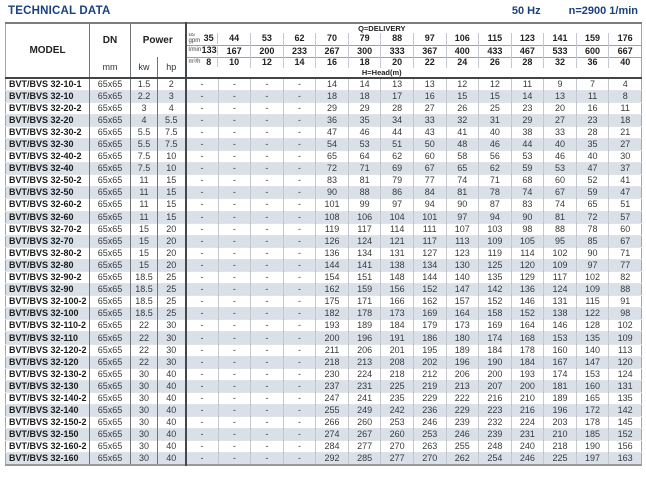 Image resolution: width=646 pixels, height=500 pixels. Describe the element at coordinates (625, 411) in the screenshot. I see `head-value-cell: 142` at that location.